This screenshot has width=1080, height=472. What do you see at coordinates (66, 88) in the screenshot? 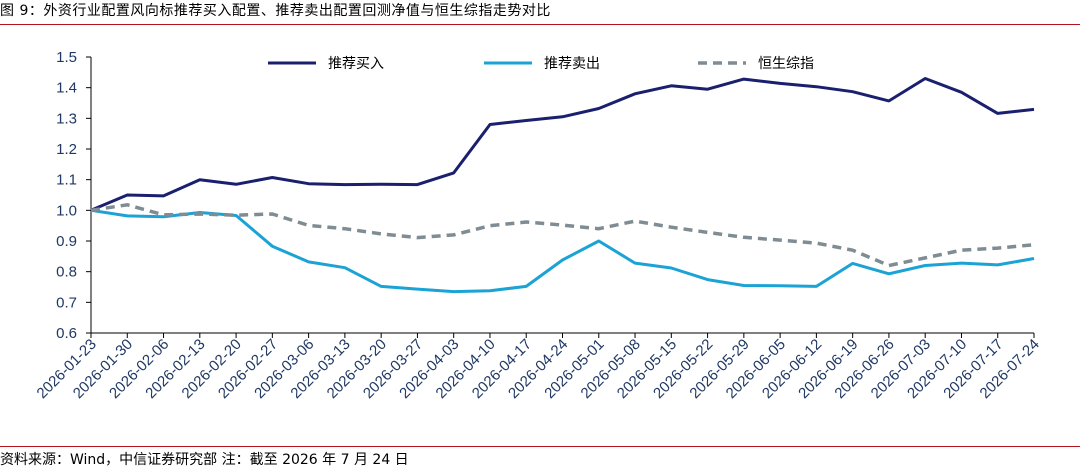
I see `y-tick-label: 1.4` at bounding box center [66, 88].